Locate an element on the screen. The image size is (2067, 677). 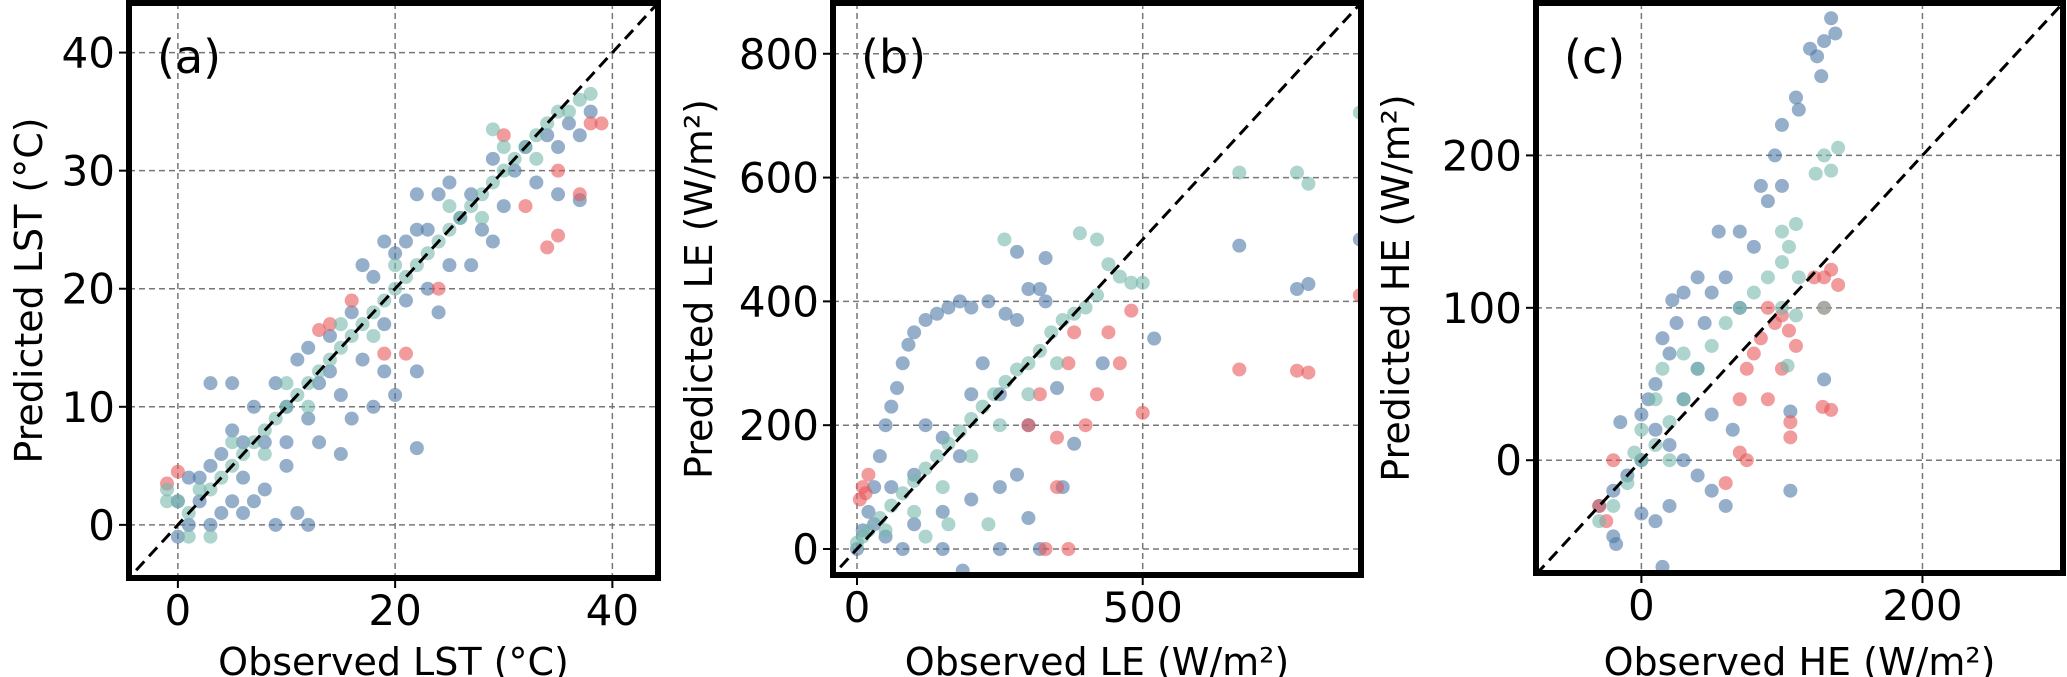
y-tick-label: 200 is located at coordinates (779, 425).